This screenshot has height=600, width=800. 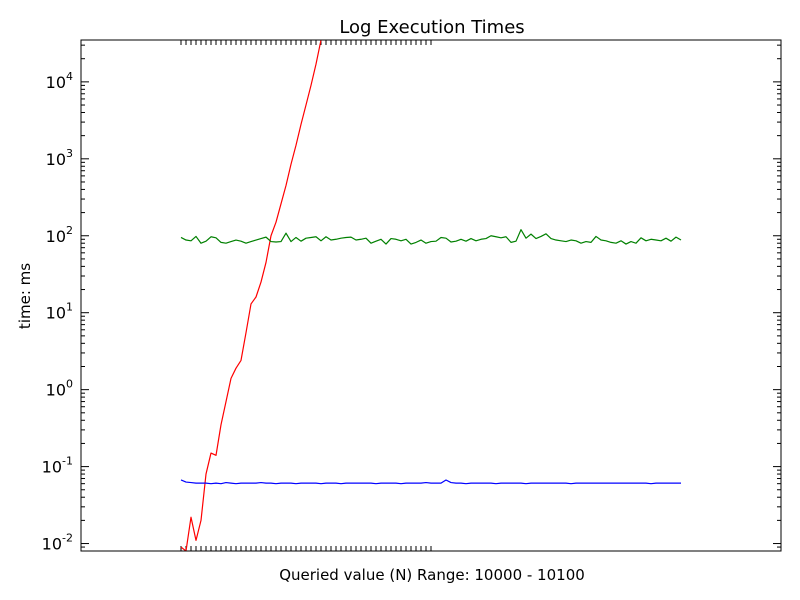 I want to click on y-tick-exponent: -2, so click(x=67, y=538).